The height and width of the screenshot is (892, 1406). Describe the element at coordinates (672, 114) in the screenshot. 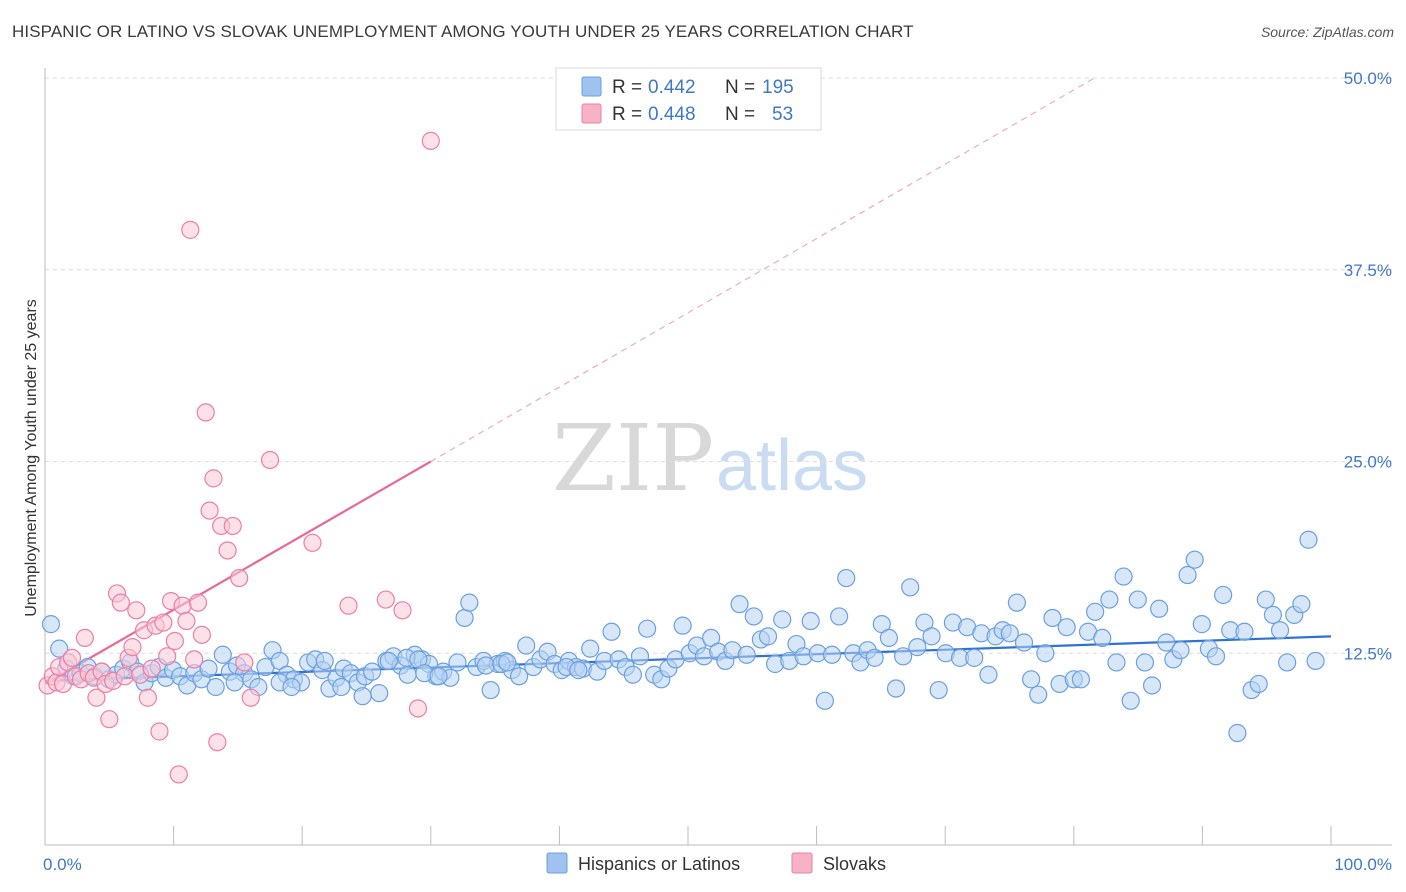

I see `legend-r-value-pink: 0.448` at that location.